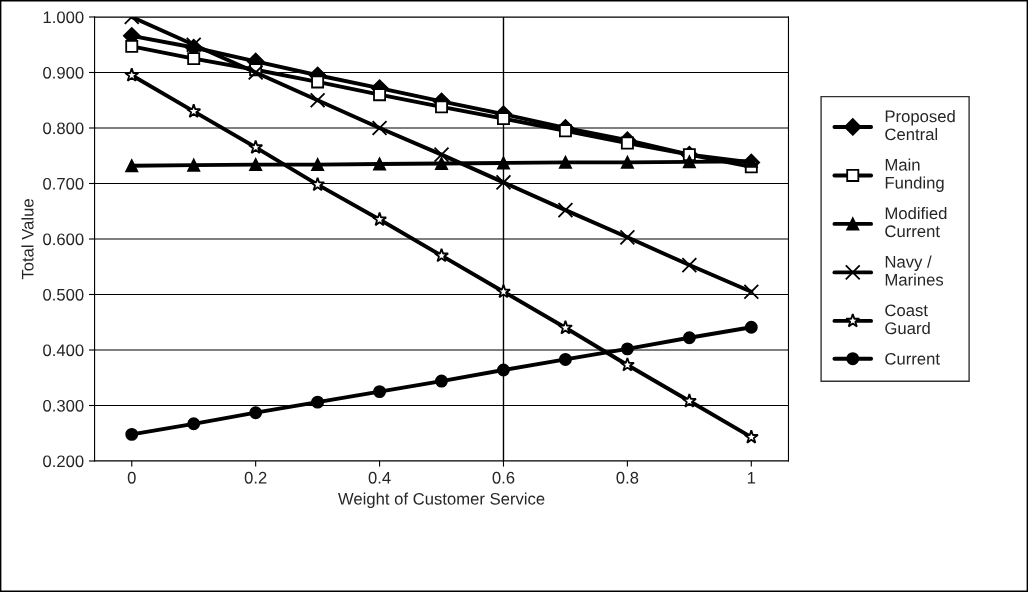  Describe the element at coordinates (914, 175) in the screenshot. I see `legend-label: Main Funding` at that location.